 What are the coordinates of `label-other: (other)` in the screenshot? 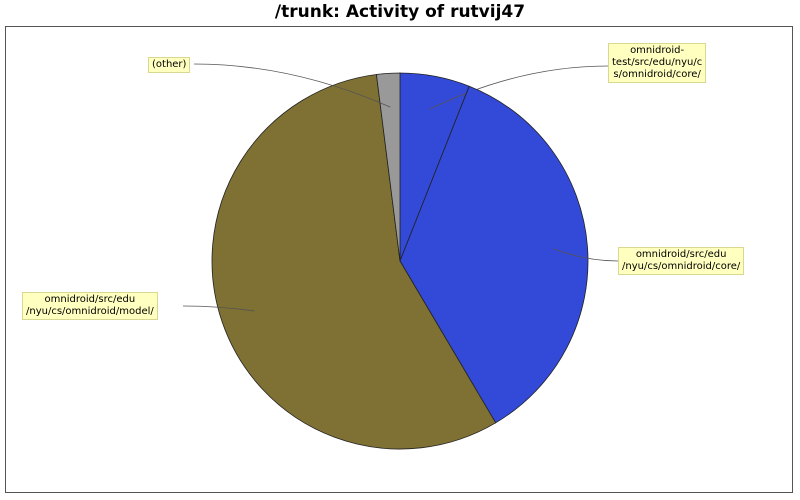 It's located at (169, 65).